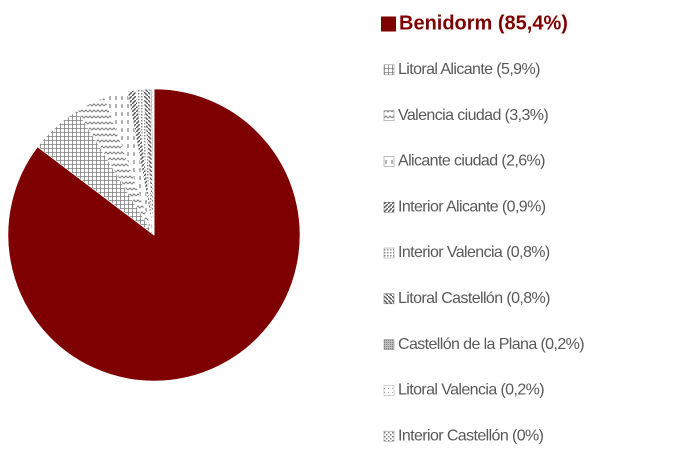 Image resolution: width=675 pixels, height=452 pixels. What do you see at coordinates (469, 69) in the screenshot?
I see `legend-label: Litoral Alicante (5,9%)` at bounding box center [469, 69].